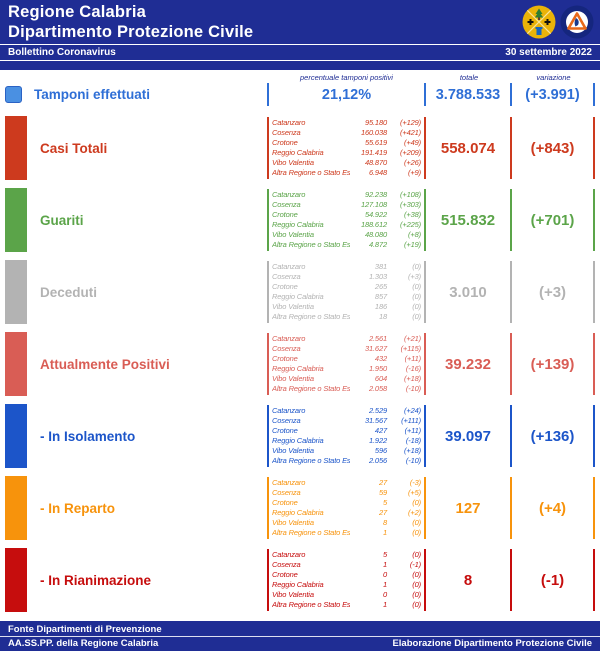  Describe the element at coordinates (375, 420) in the screenshot. I see `province-value: 31.567` at that location.